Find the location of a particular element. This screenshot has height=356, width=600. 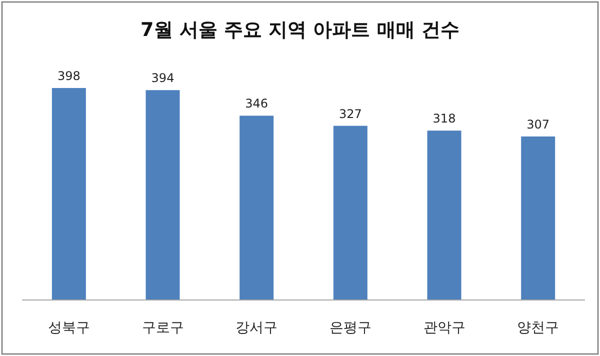

x-tick-label: 은평구 is located at coordinates (350, 328).